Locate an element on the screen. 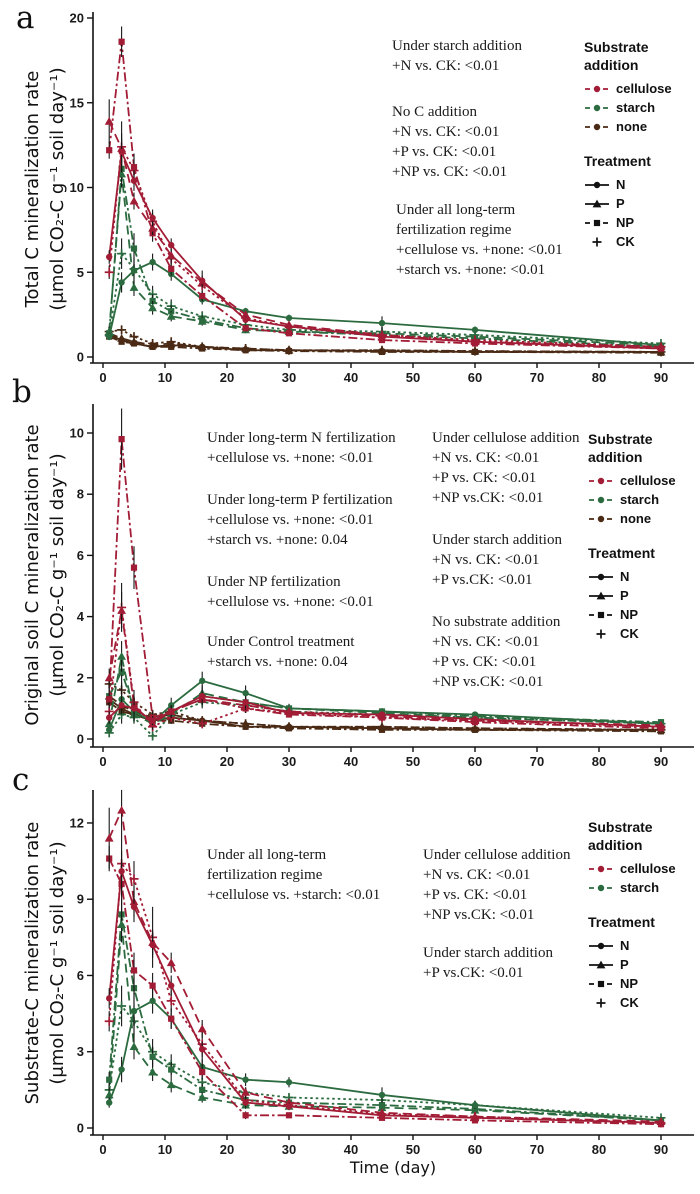  annotation-a-2-line-2: +cellulose vs. +none: <0.01 is located at coordinates (479, 250).